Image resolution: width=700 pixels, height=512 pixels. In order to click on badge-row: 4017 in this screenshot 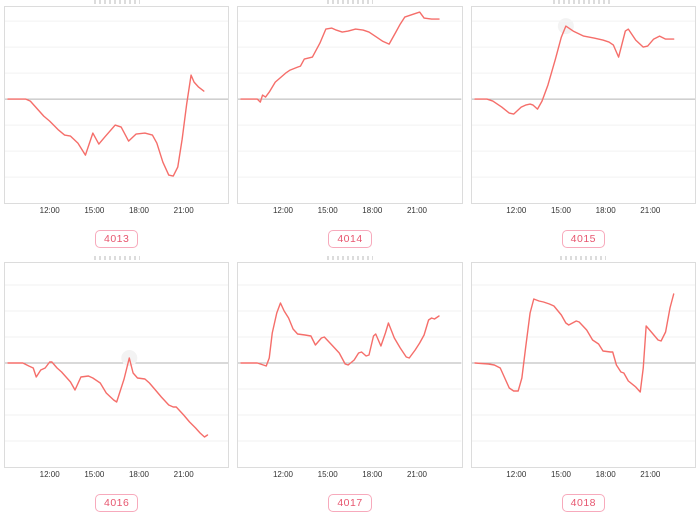, I will do `click(349, 502)`.